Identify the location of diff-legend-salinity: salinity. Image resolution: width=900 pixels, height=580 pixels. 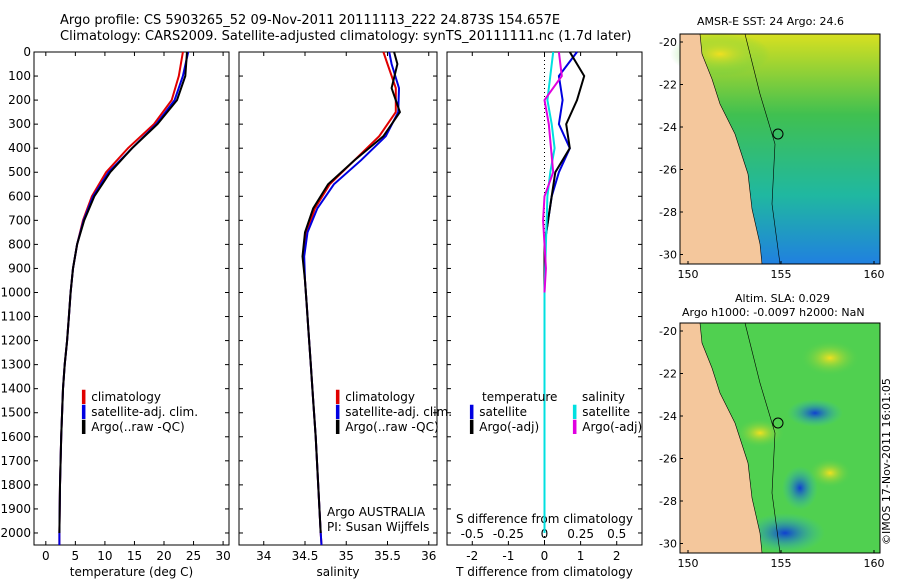
(604, 397).